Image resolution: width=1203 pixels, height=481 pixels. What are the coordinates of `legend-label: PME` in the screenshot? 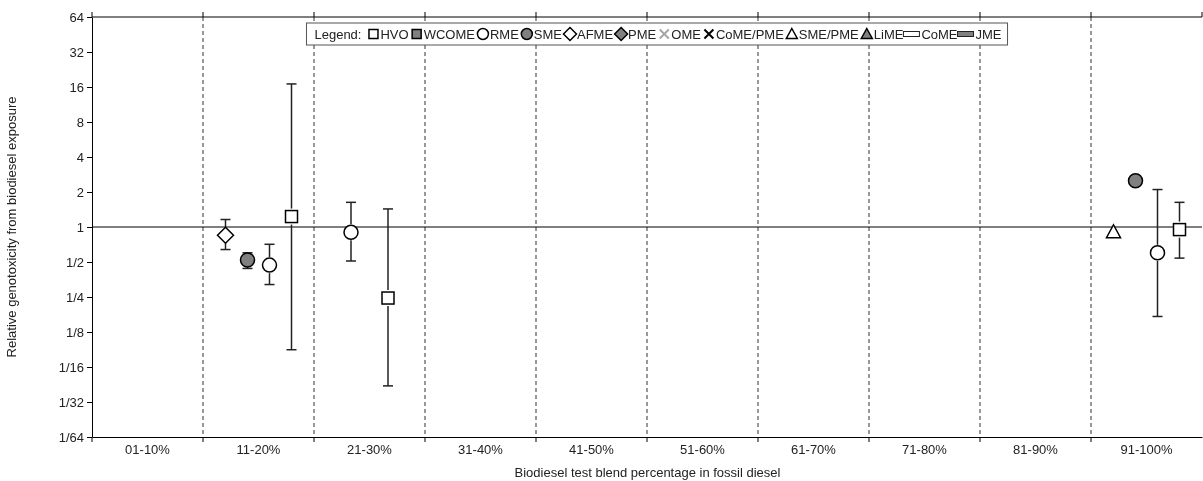 It's located at (642, 34).